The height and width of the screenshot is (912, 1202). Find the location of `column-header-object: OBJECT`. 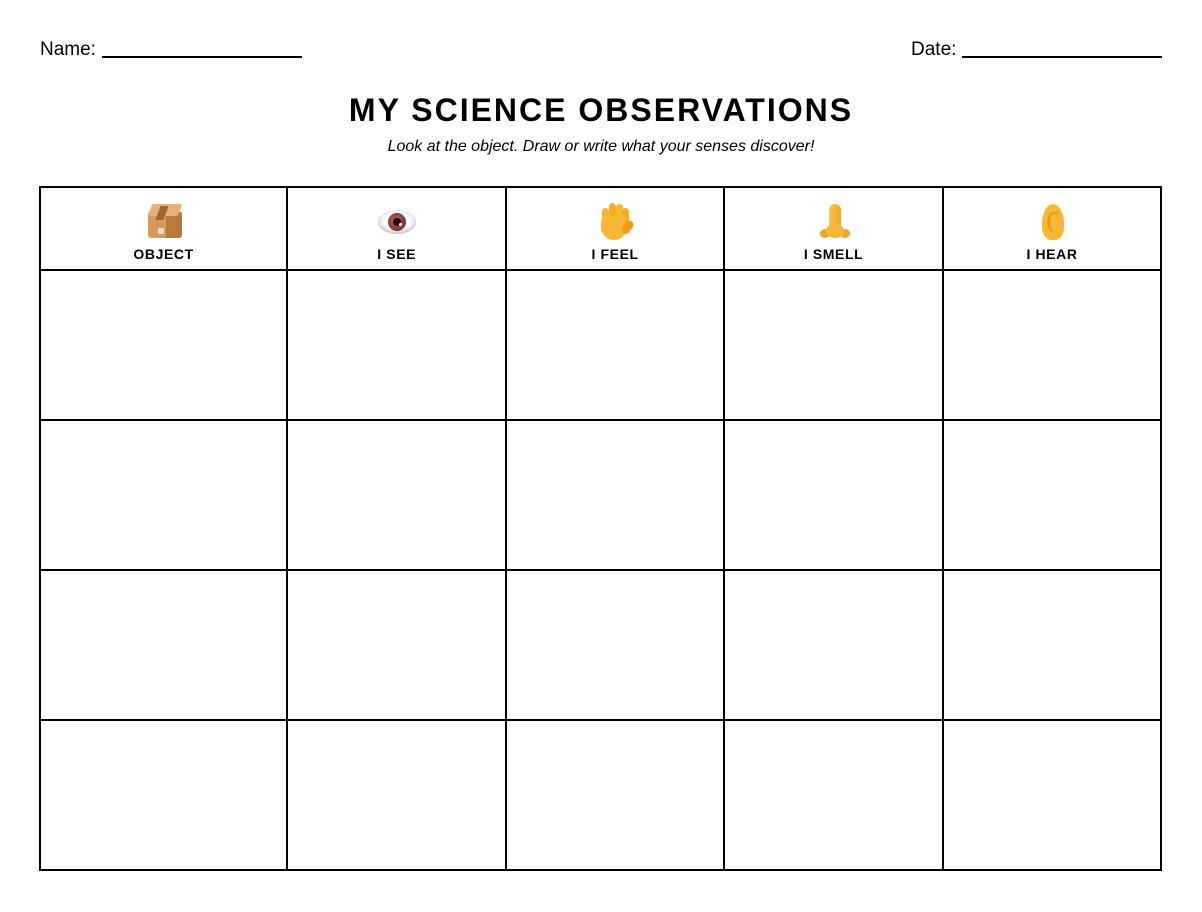

column-header-object: OBJECT is located at coordinates (163, 228).